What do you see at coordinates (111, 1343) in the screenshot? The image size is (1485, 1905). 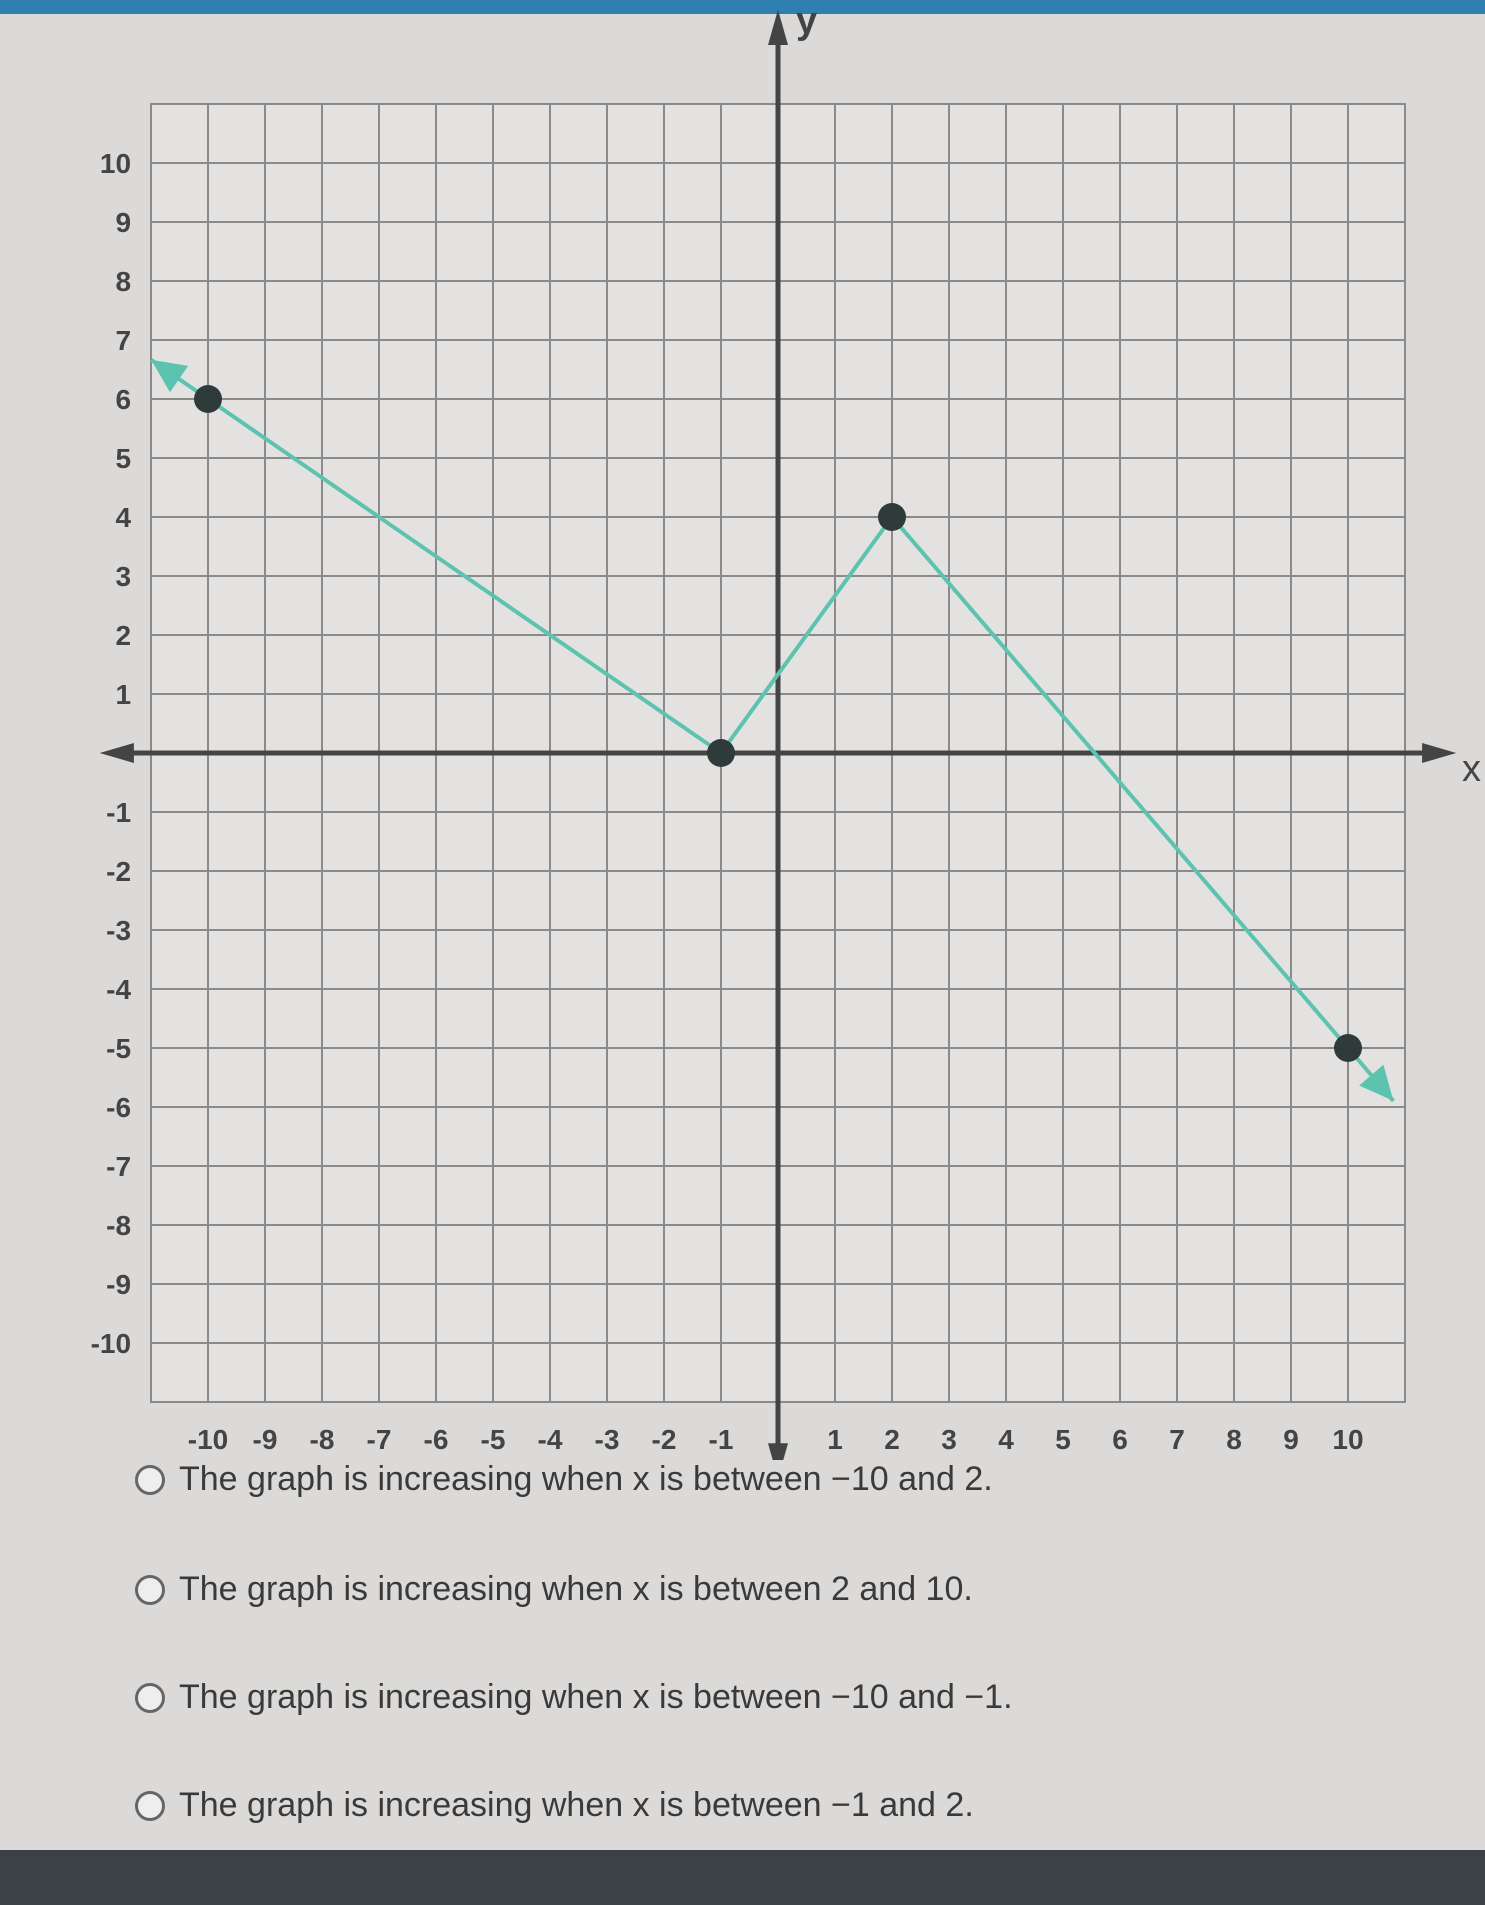 I see `y-tick-label: -10` at bounding box center [111, 1343].